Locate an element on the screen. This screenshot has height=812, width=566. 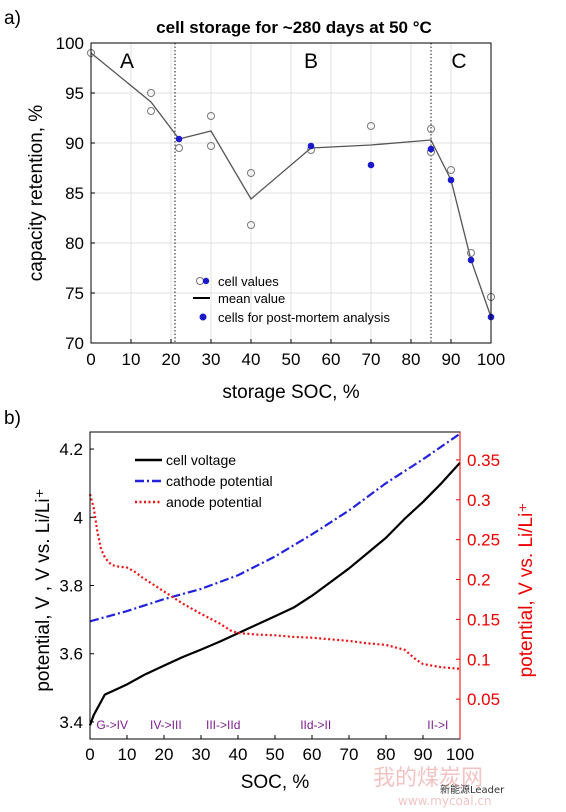
anode-potential-curve is located at coordinates (274, 581).